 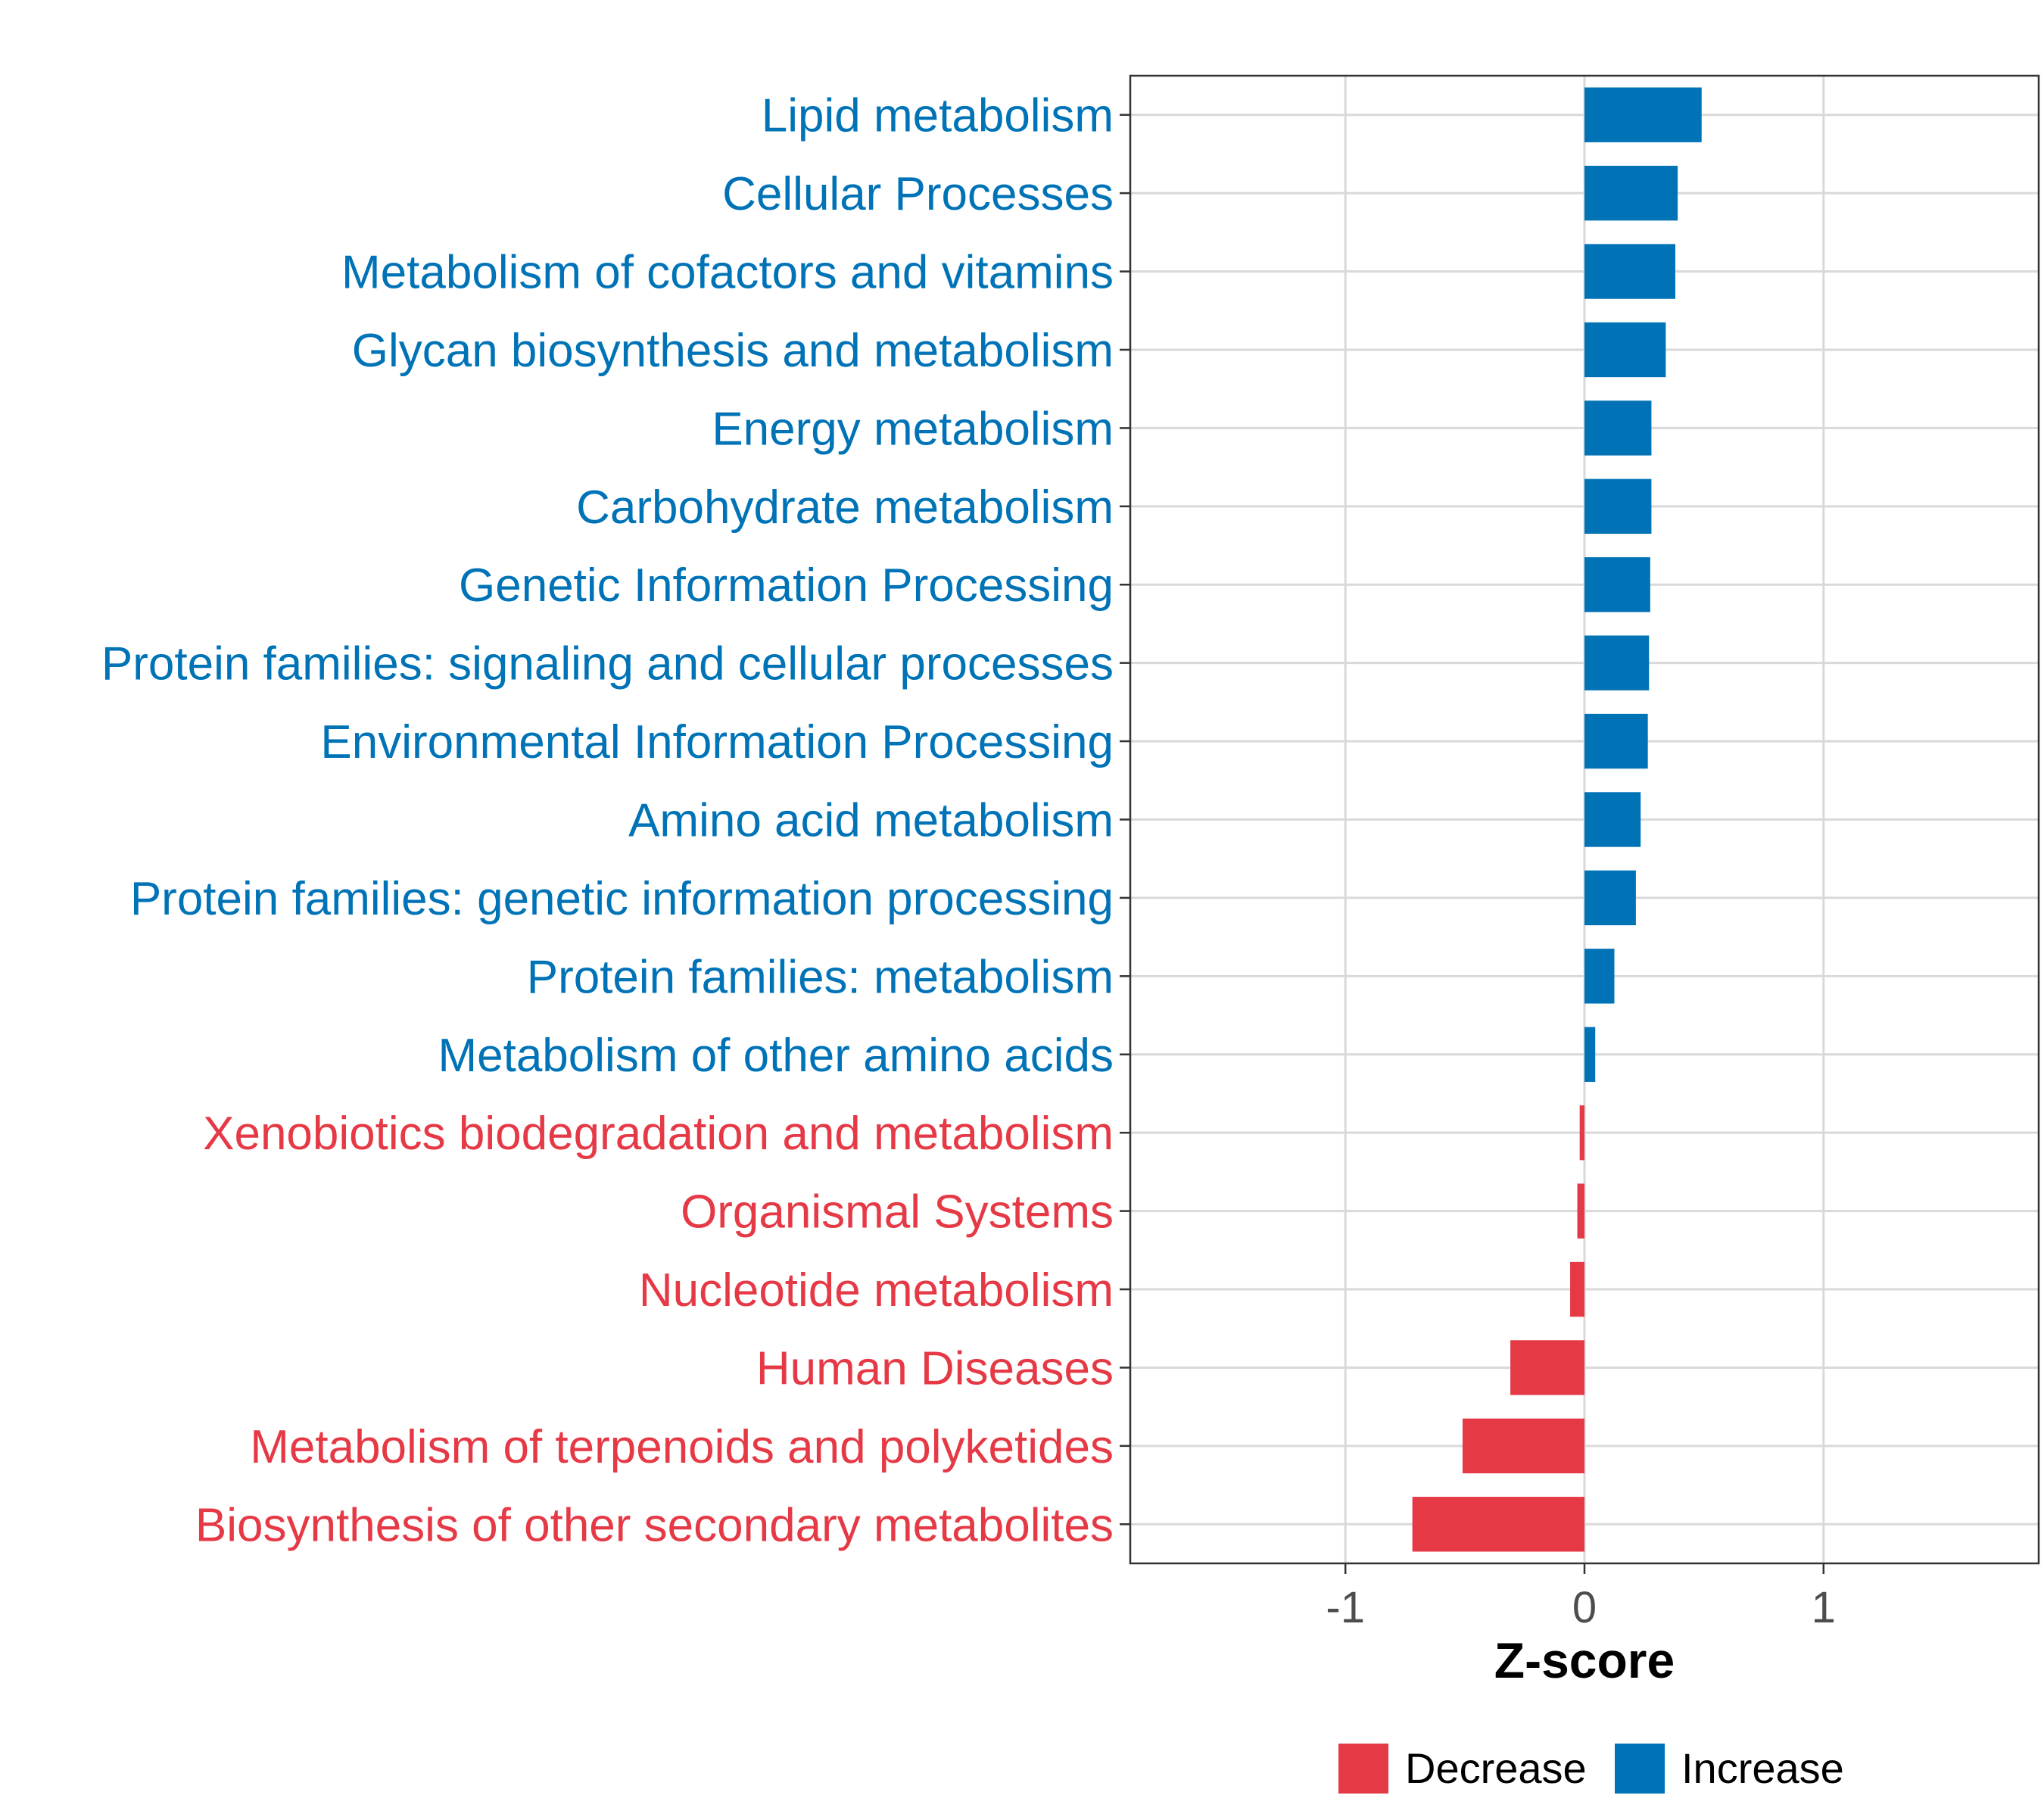 What do you see at coordinates (1345, 1607) in the screenshot?
I see `x-tick-label: -1` at bounding box center [1345, 1607].